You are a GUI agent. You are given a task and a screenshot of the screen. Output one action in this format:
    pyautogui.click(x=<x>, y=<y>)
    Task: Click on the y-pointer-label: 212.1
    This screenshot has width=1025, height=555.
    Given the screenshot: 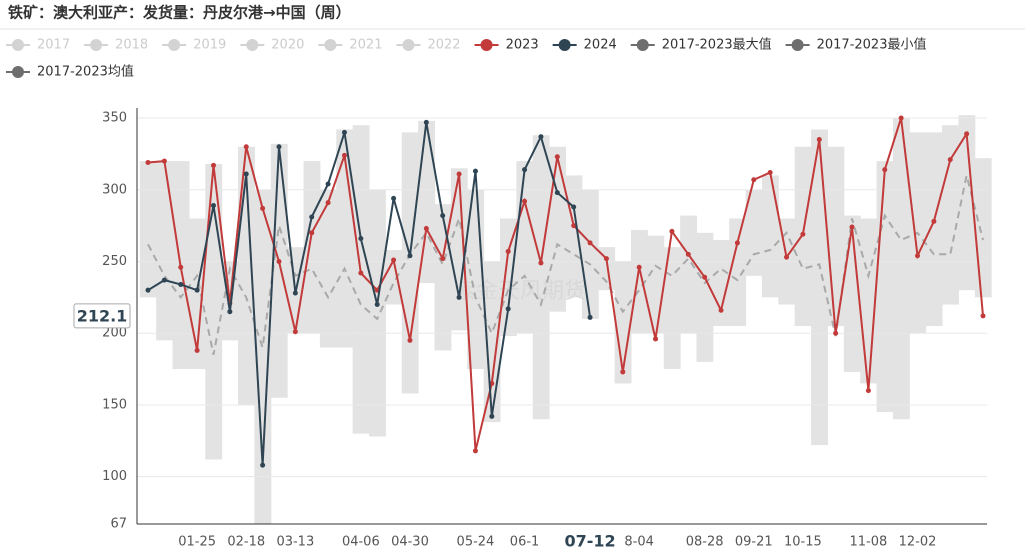 What is the action you would take?
    pyautogui.click(x=102, y=315)
    